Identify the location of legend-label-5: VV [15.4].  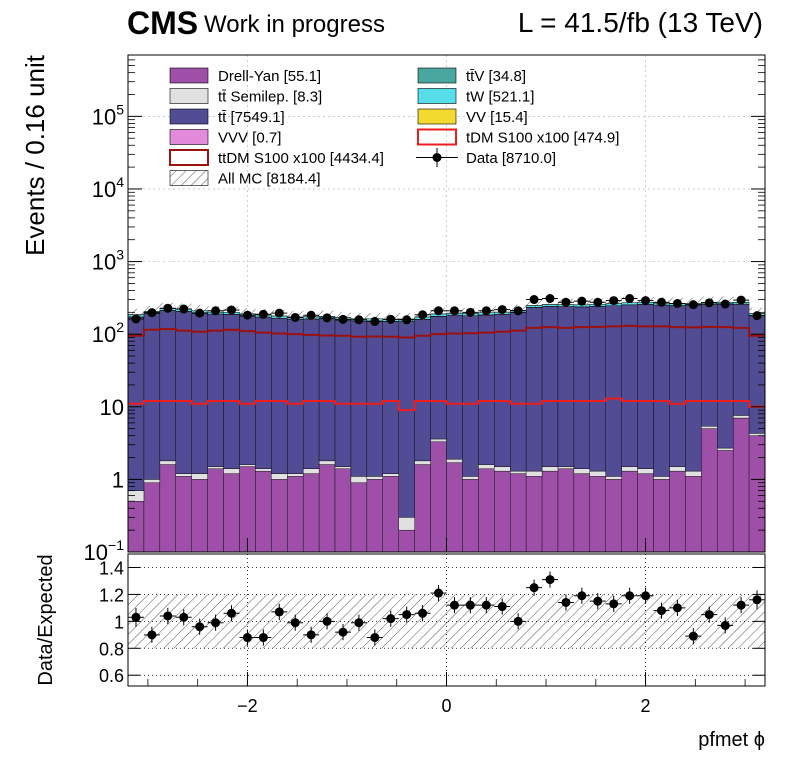
(497, 117).